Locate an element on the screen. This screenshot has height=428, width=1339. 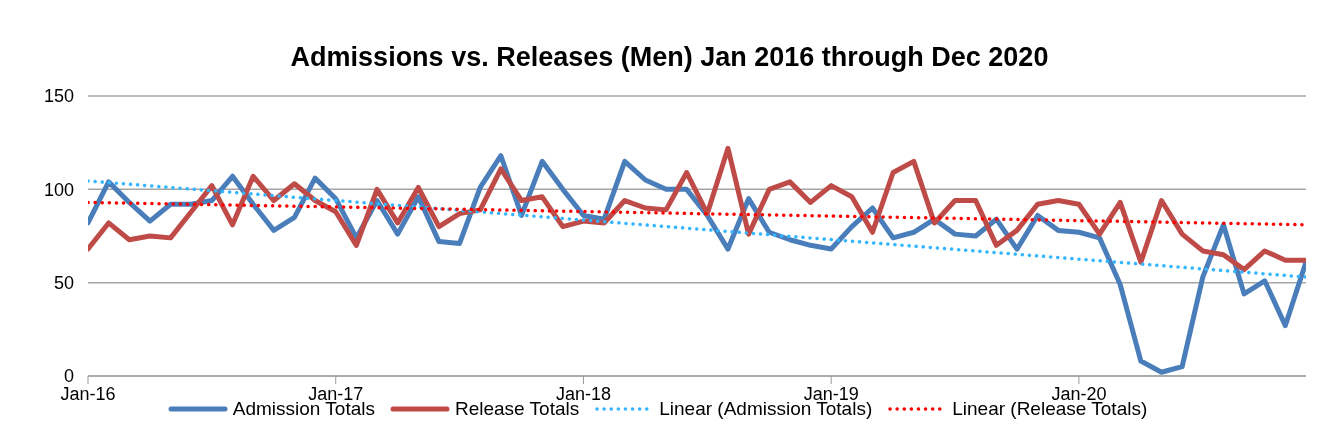
chart-title: Admissions vs. Releases (Men) Jan 2016 through Dec 2020 is located at coordinates (669, 57).